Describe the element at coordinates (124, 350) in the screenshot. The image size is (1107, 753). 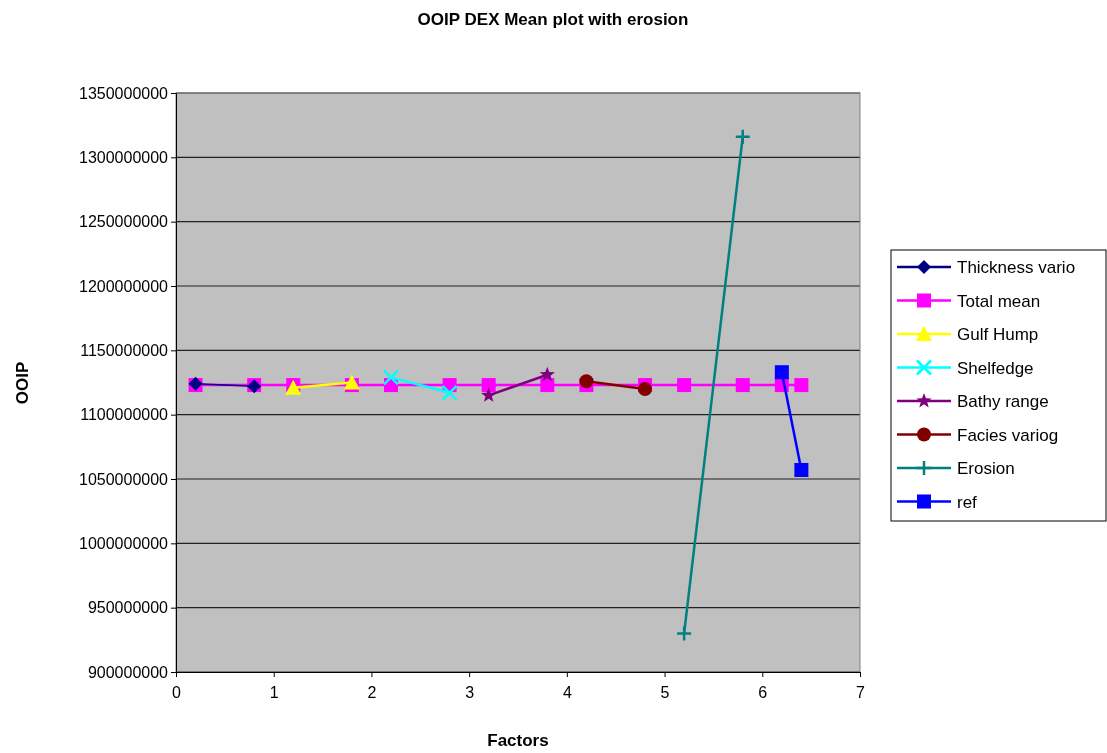
I see `y-tick-label: 1150000000` at that location.